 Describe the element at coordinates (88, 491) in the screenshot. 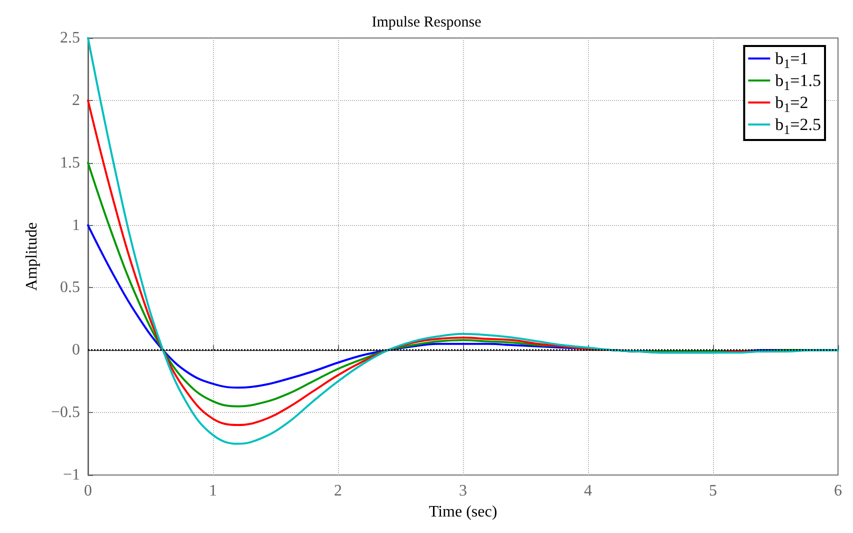

I see `x-tick-label: 0` at that location.